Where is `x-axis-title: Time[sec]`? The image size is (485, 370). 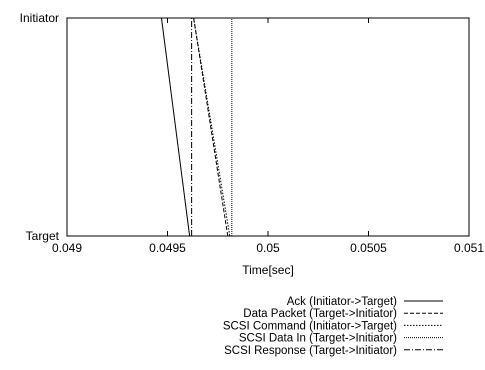
x-axis-title: Time[sec] is located at coordinates (268, 270).